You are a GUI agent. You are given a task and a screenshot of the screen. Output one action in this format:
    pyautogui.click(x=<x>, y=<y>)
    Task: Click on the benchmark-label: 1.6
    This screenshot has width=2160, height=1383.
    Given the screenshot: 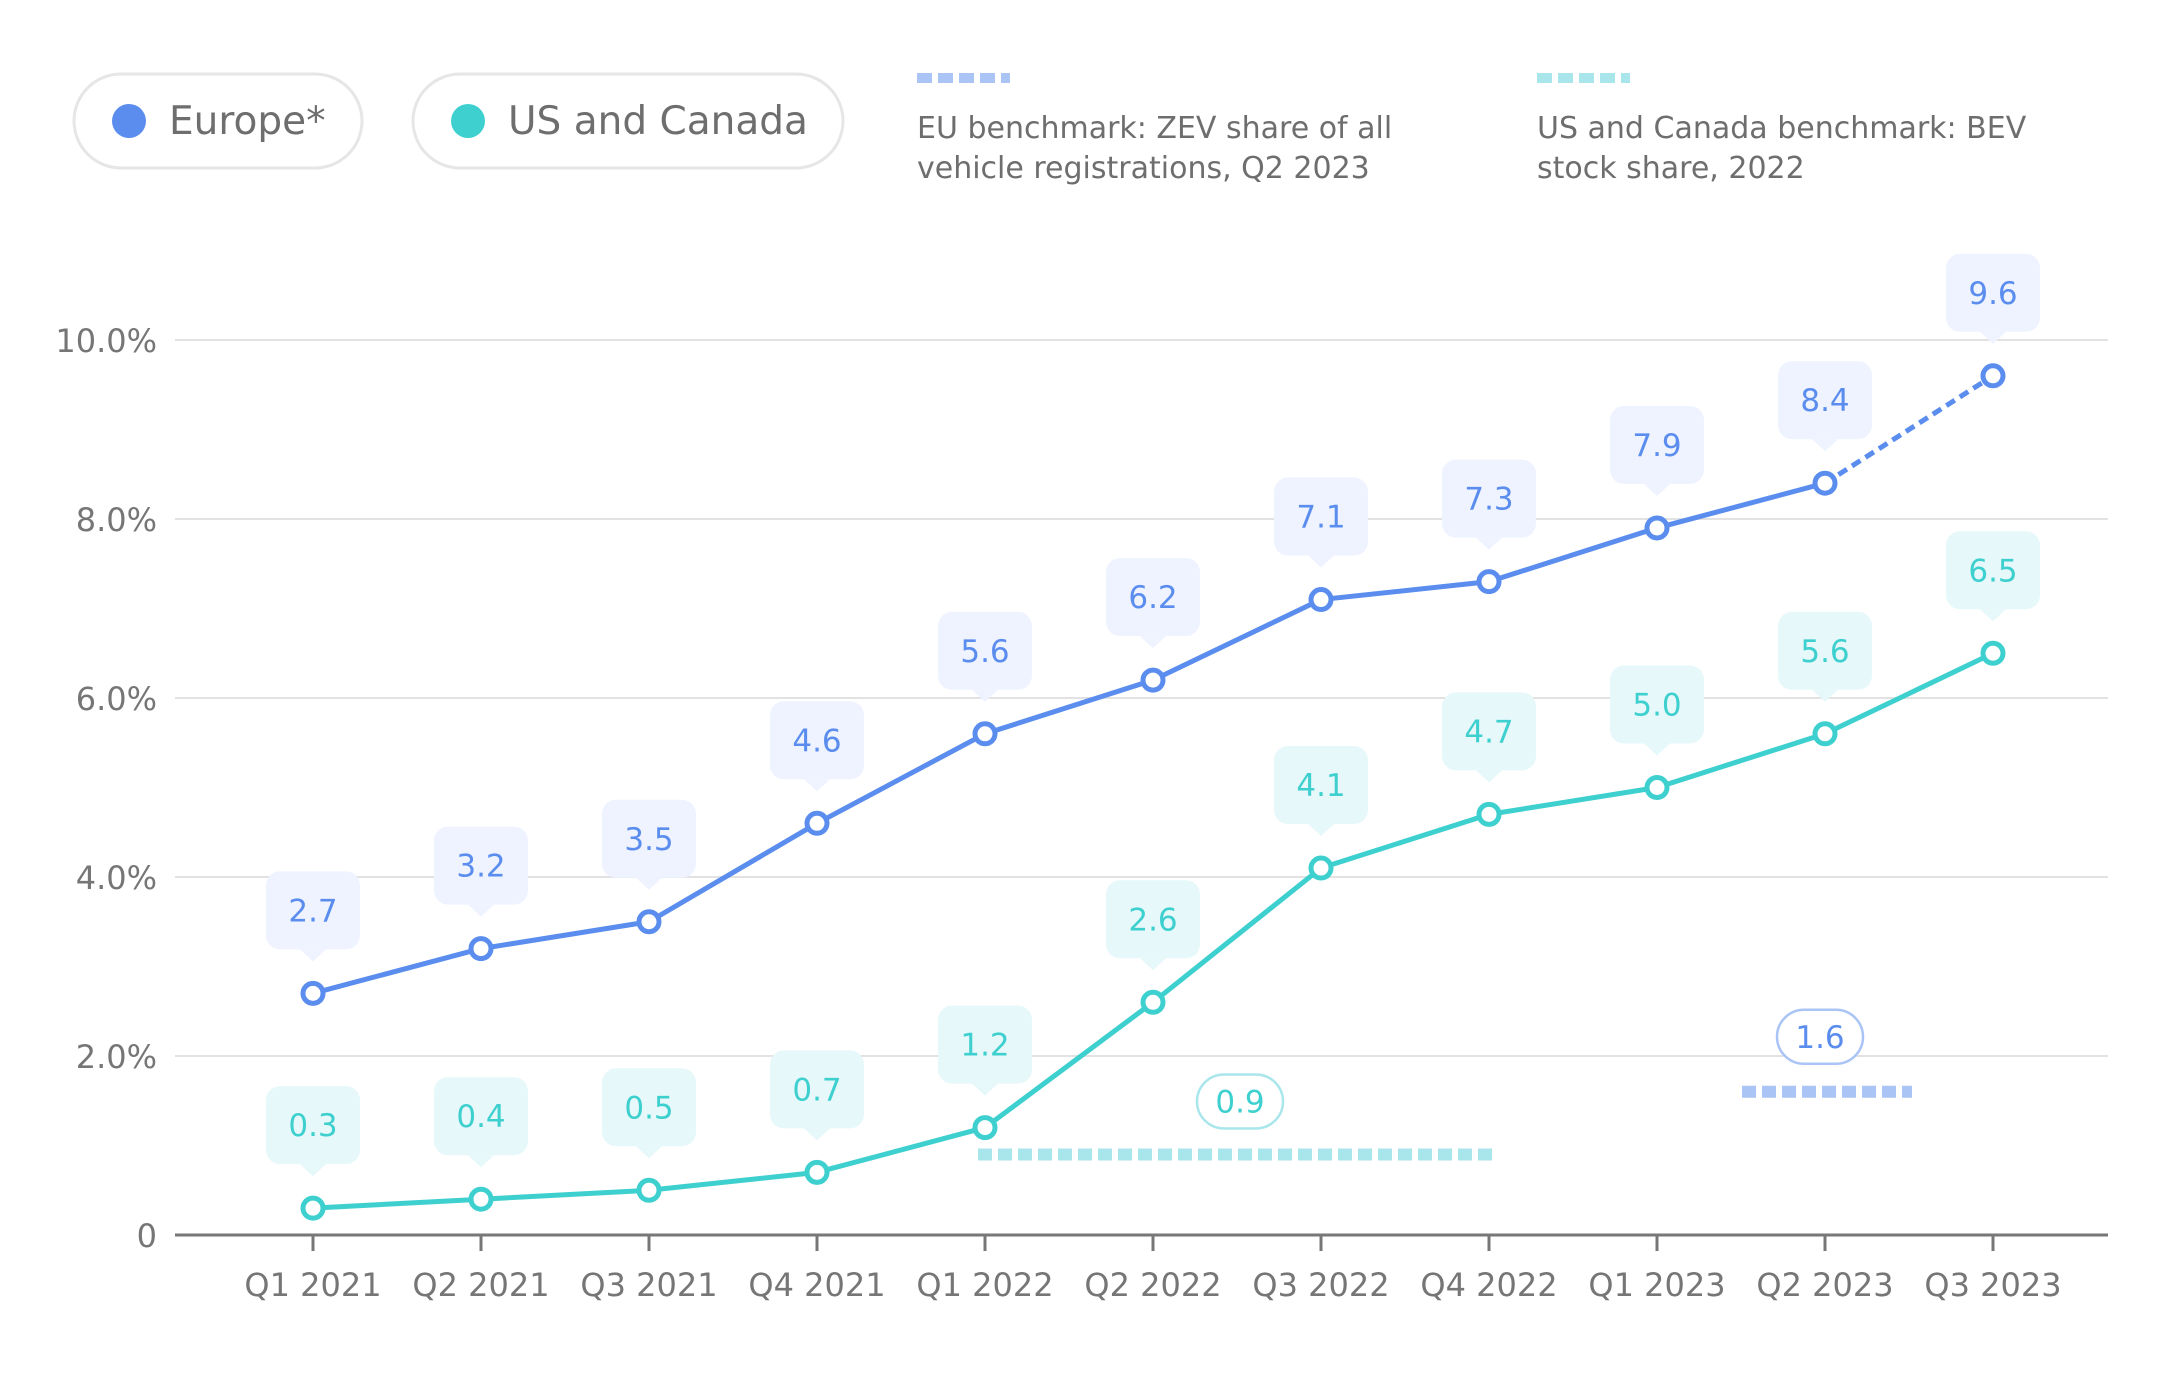 What is the action you would take?
    pyautogui.click(x=1819, y=1038)
    